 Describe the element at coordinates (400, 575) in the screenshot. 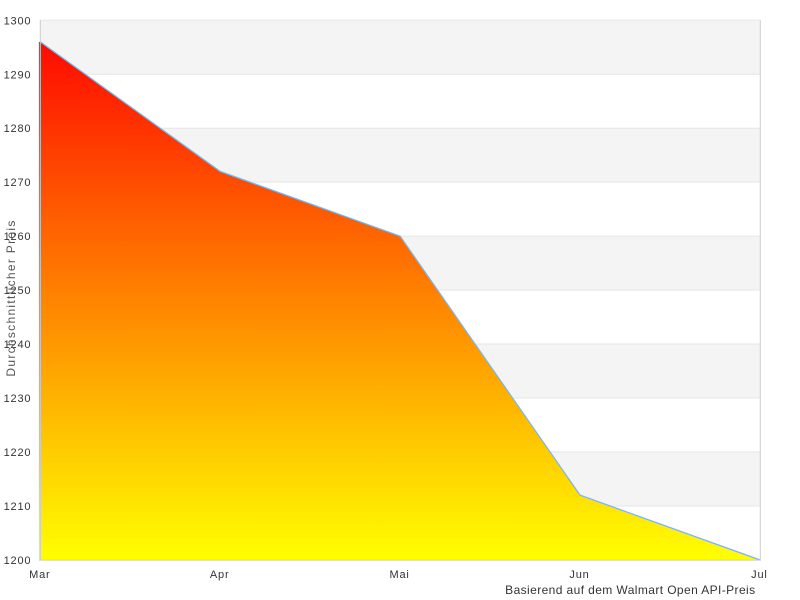

I see `svg-text: Mai` at that location.